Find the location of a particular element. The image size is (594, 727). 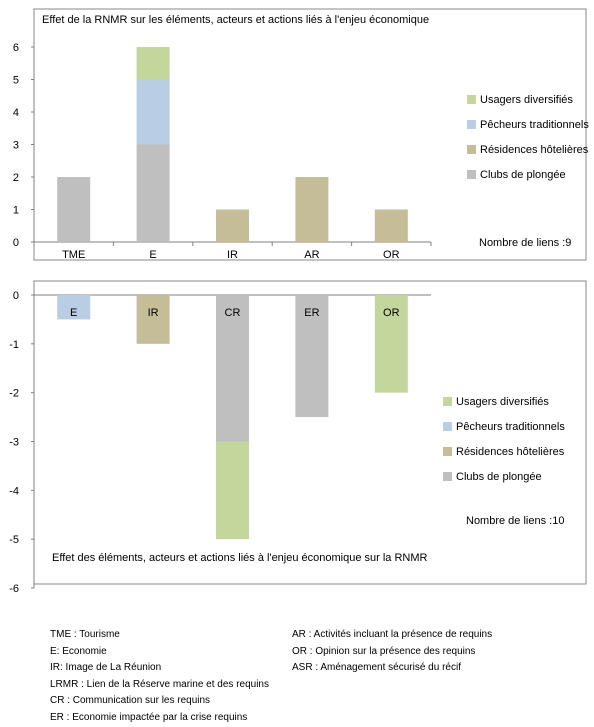

chart2-y-tick-label: -5 is located at coordinates (14, 540).